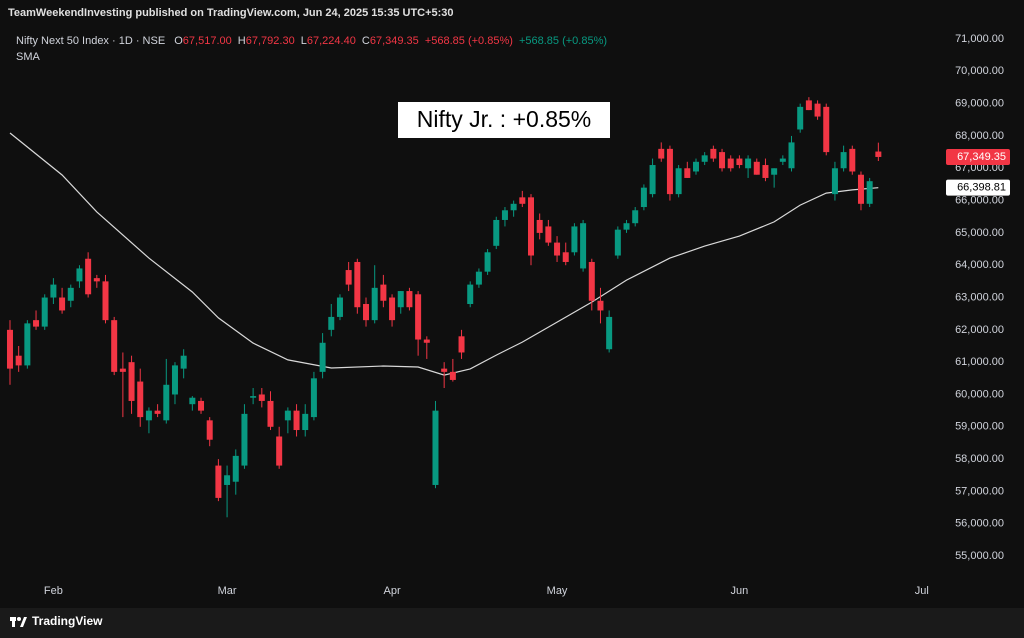 The image size is (1024, 638). I want to click on y-tick-label: 60,000.00, so click(979, 394).